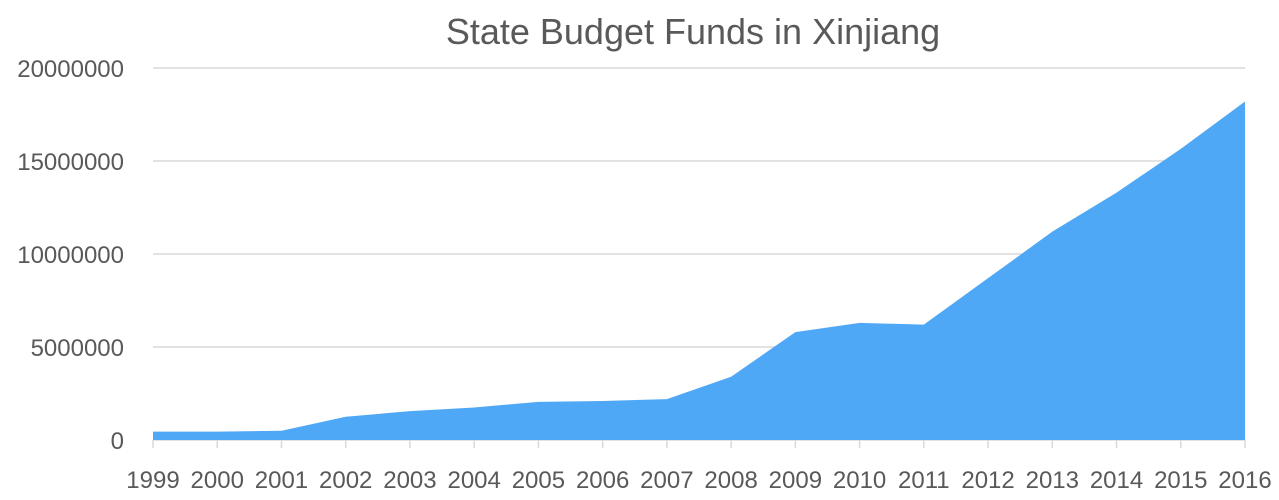 This screenshot has width=1279, height=500. Describe the element at coordinates (409, 480) in the screenshot. I see `x-tick-label: 2003` at that location.